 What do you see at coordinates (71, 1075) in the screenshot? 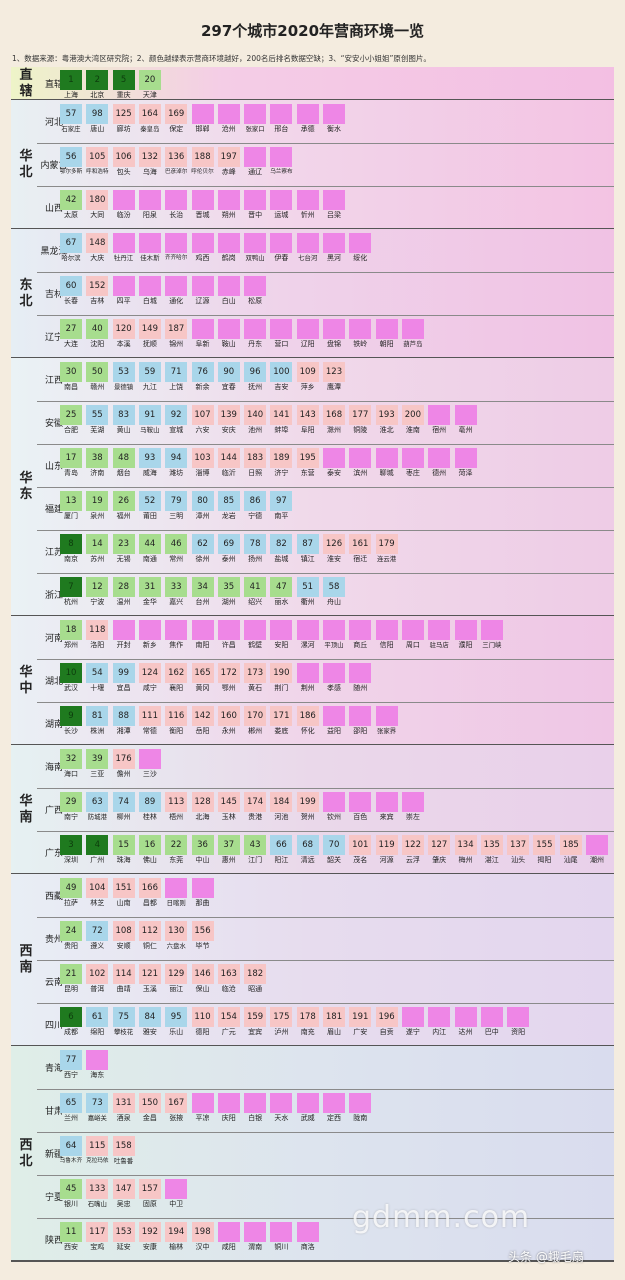
I see `city-name: 西宁` at bounding box center [71, 1075].